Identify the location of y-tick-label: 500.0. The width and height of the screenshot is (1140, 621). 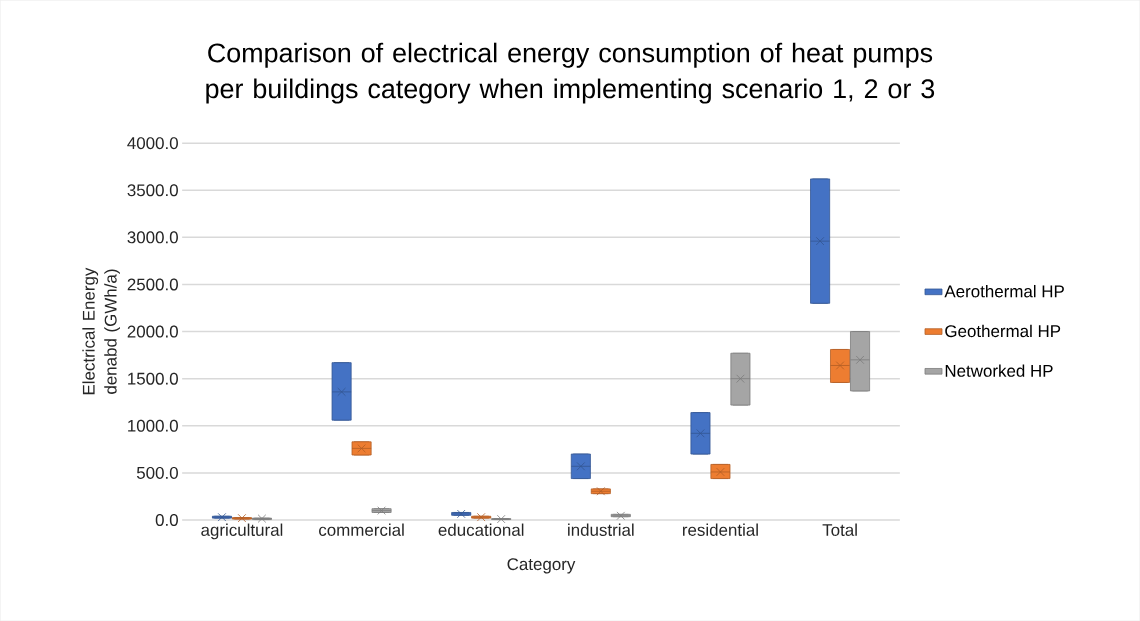
(157, 472).